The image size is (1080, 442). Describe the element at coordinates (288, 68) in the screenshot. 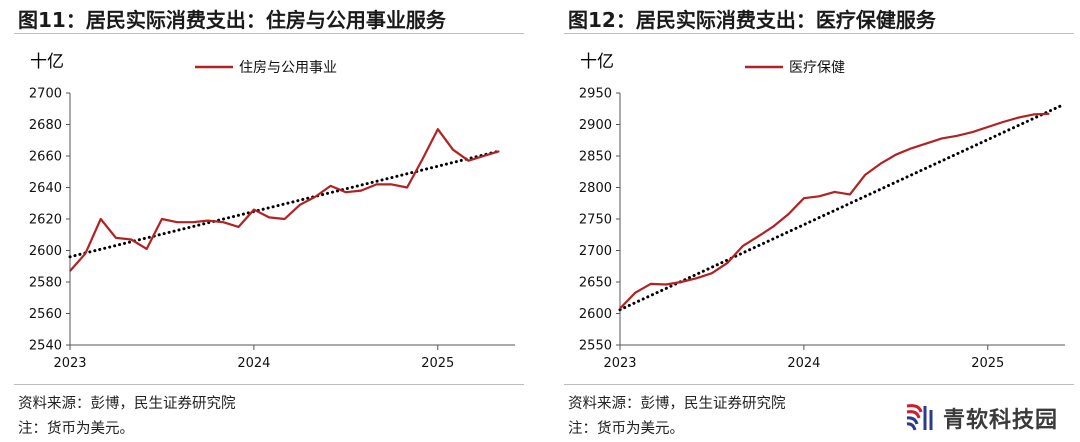

I see `legend-label: 住房与公用事业` at that location.